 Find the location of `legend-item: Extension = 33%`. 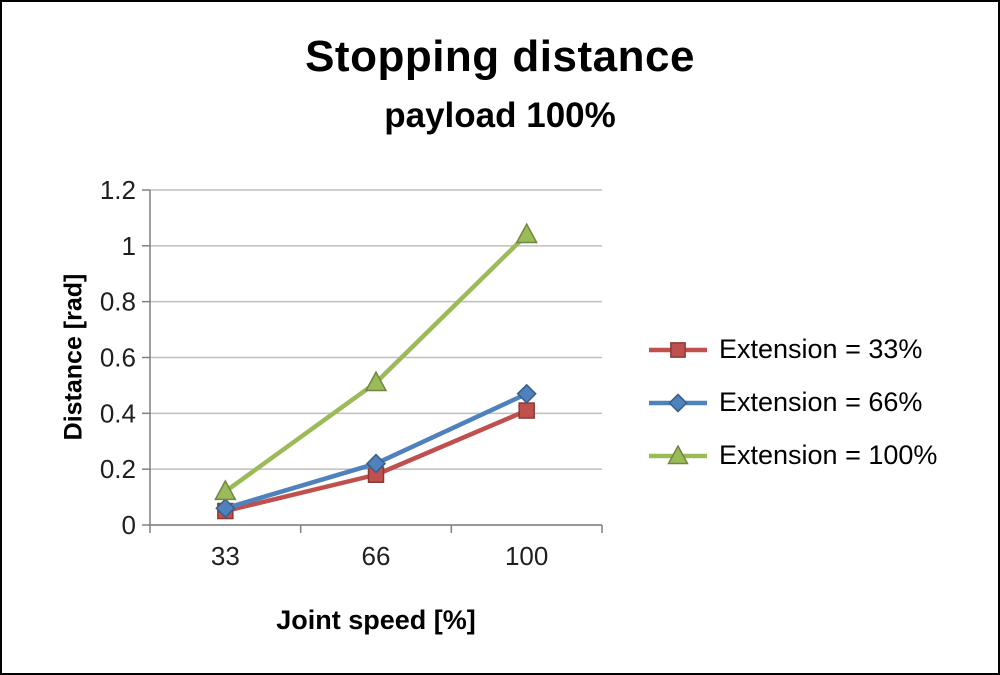

legend-item: Extension = 33% is located at coordinates (792, 349).